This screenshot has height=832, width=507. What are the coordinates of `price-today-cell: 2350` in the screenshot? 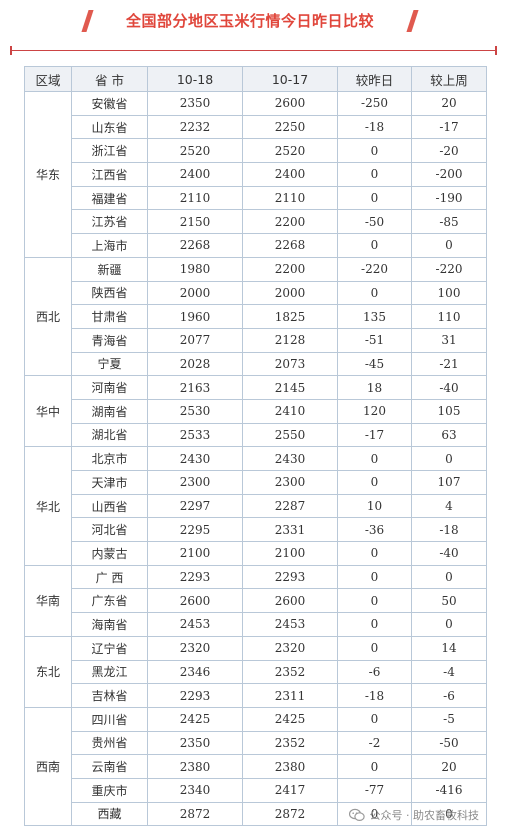 It's located at (195, 103).